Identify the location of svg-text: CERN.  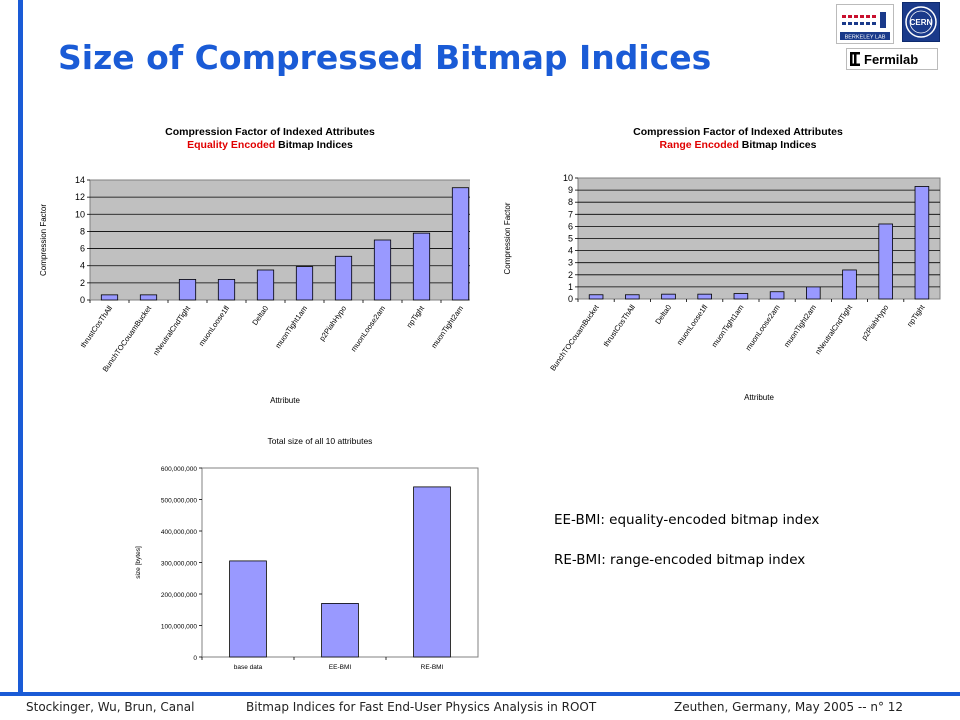
(921, 22).